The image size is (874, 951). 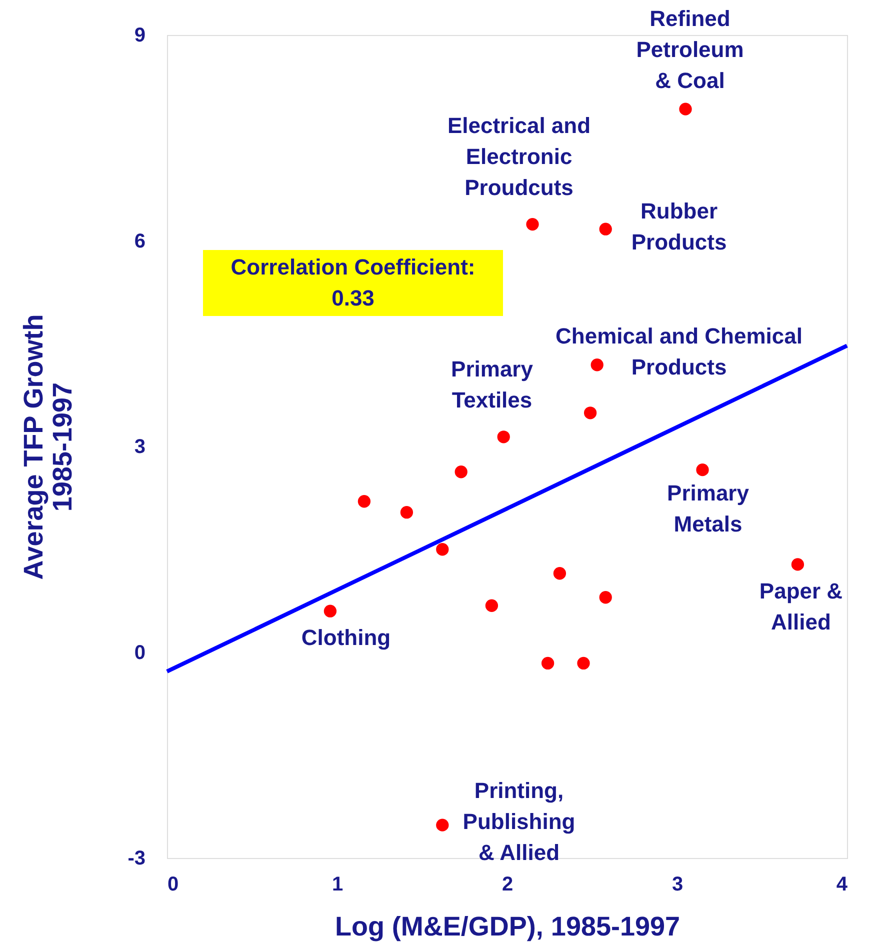 I want to click on x-tick-label: 3, so click(x=678, y=885).